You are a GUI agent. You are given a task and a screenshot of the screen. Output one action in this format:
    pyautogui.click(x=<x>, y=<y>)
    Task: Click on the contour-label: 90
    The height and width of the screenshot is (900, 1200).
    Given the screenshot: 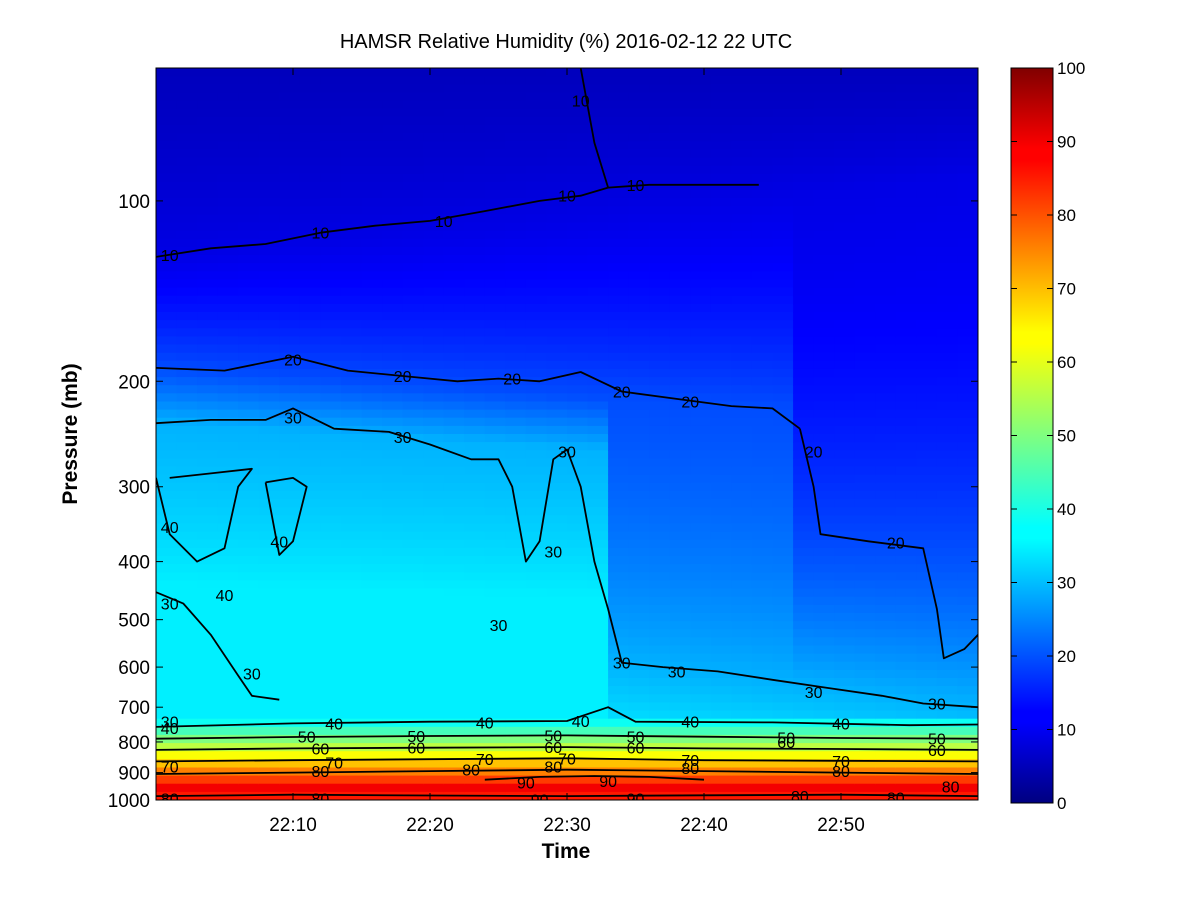 What is the action you would take?
    pyautogui.click(x=608, y=782)
    